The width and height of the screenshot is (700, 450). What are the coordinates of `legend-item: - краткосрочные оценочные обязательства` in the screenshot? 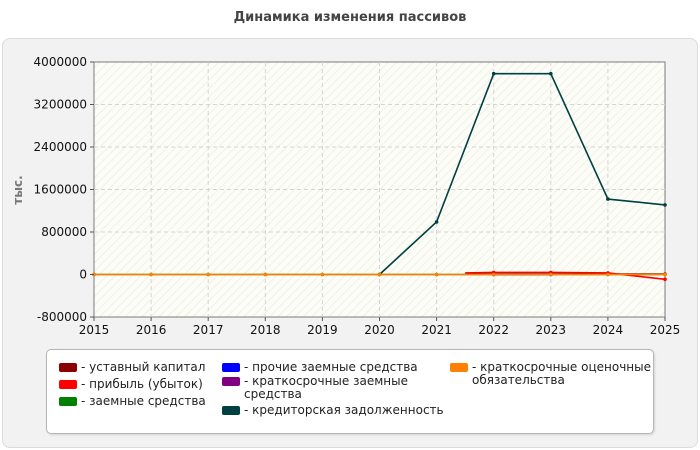 It's located at (550, 374).